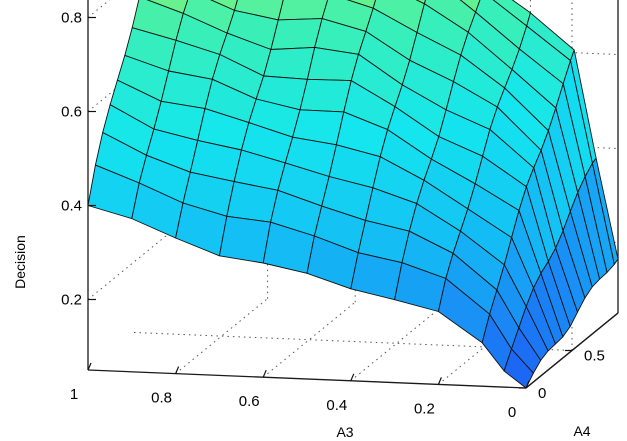  Describe the element at coordinates (74, 394) in the screenshot. I see `x-tick-label: 1` at that location.